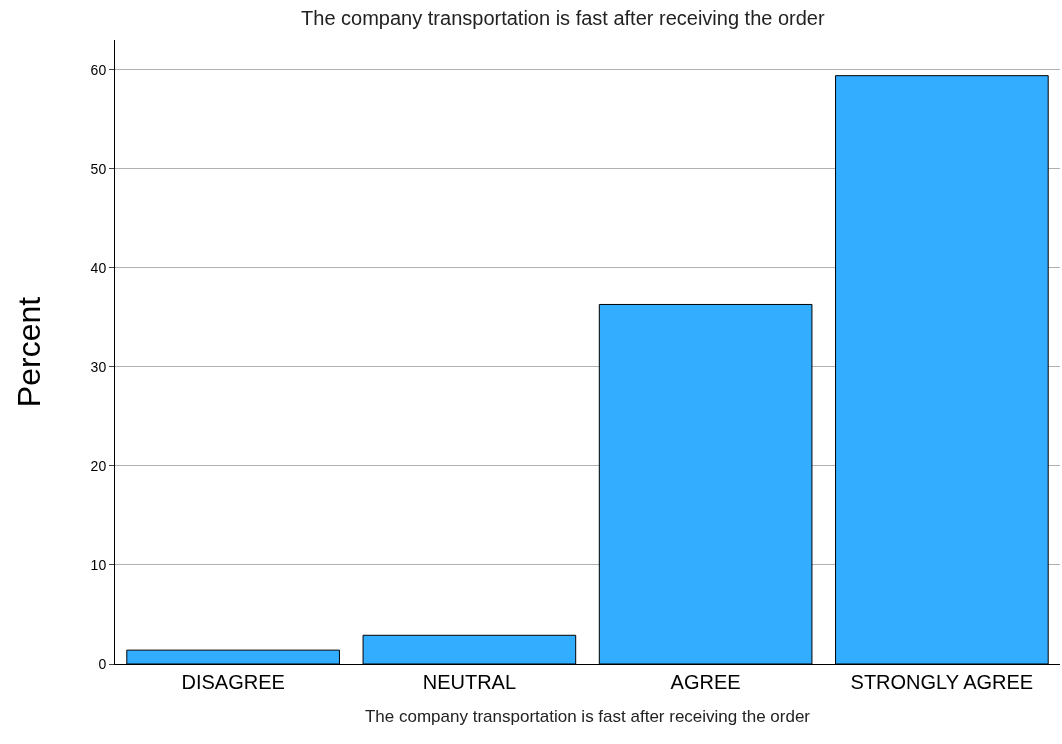 The width and height of the screenshot is (1062, 744). I want to click on y-tick-label: 30, so click(98, 366).